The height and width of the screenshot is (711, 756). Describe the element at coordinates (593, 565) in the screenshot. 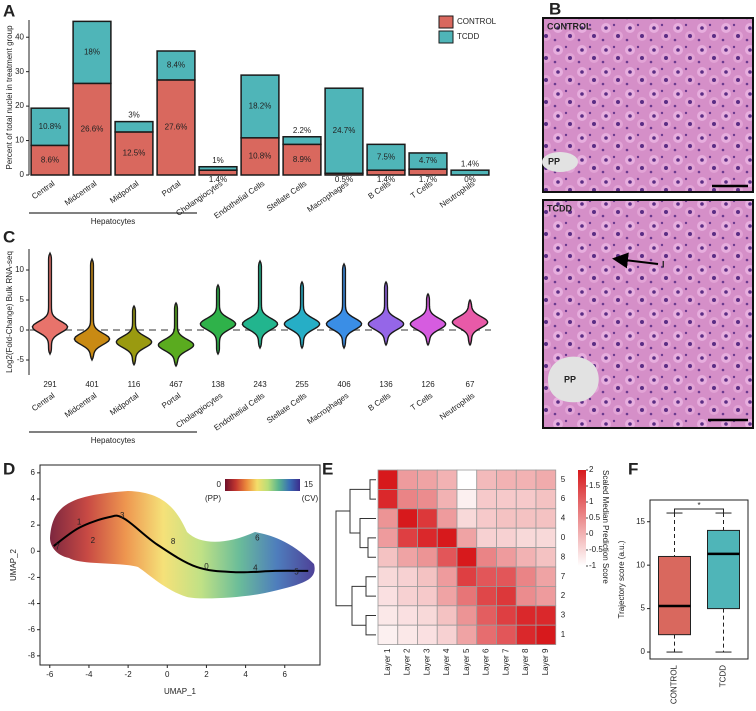

I see `colorbar-tick-label: -1` at that location.